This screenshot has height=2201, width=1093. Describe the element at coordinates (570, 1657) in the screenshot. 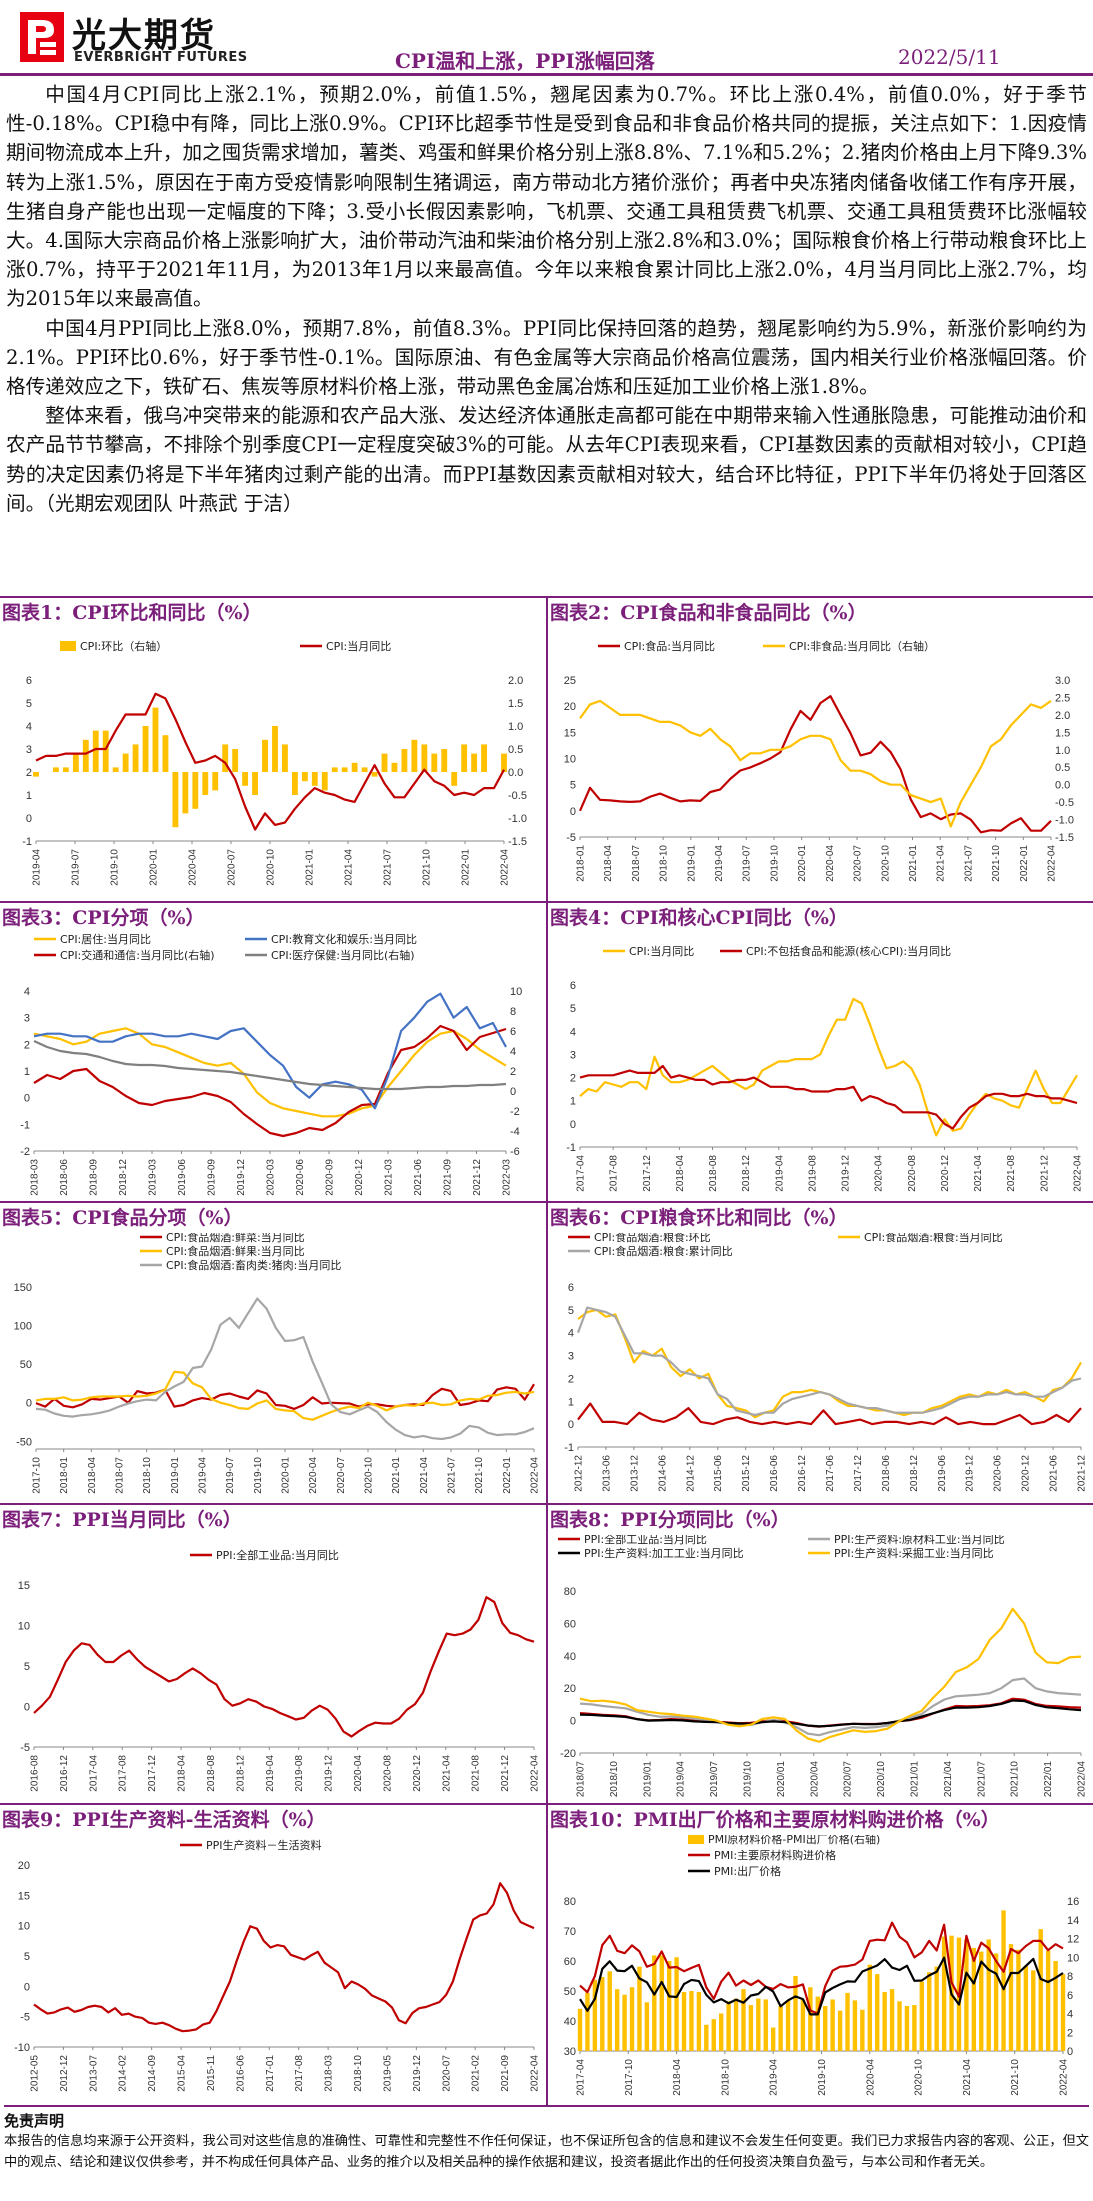

I see `y-tick-label: 40` at that location.